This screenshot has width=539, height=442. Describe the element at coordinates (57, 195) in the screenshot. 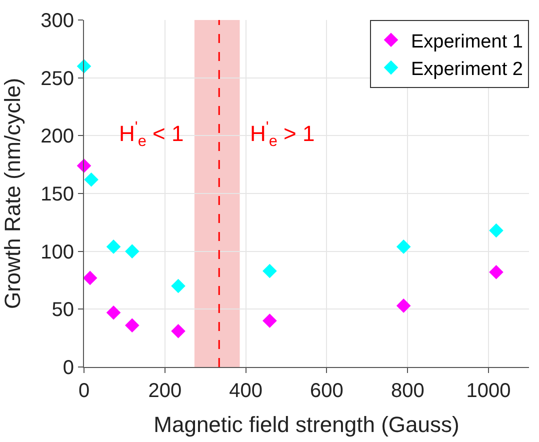

I see `y-tick-label: 150` at that location.